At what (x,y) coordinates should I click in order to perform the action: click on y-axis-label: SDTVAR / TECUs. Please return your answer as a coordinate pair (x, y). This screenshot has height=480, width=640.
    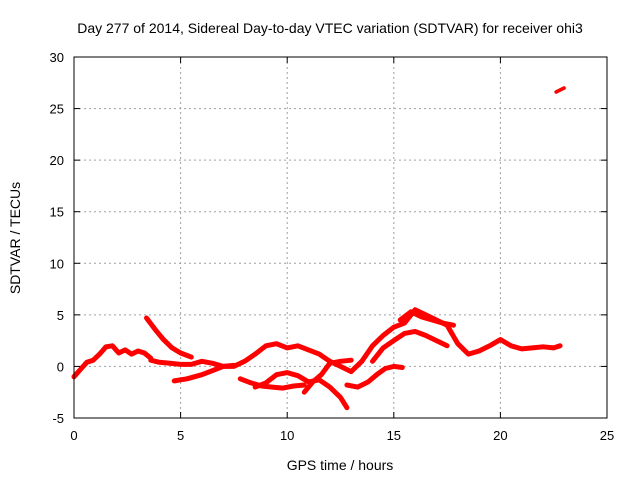
    Looking at the image, I should click on (15, 238).